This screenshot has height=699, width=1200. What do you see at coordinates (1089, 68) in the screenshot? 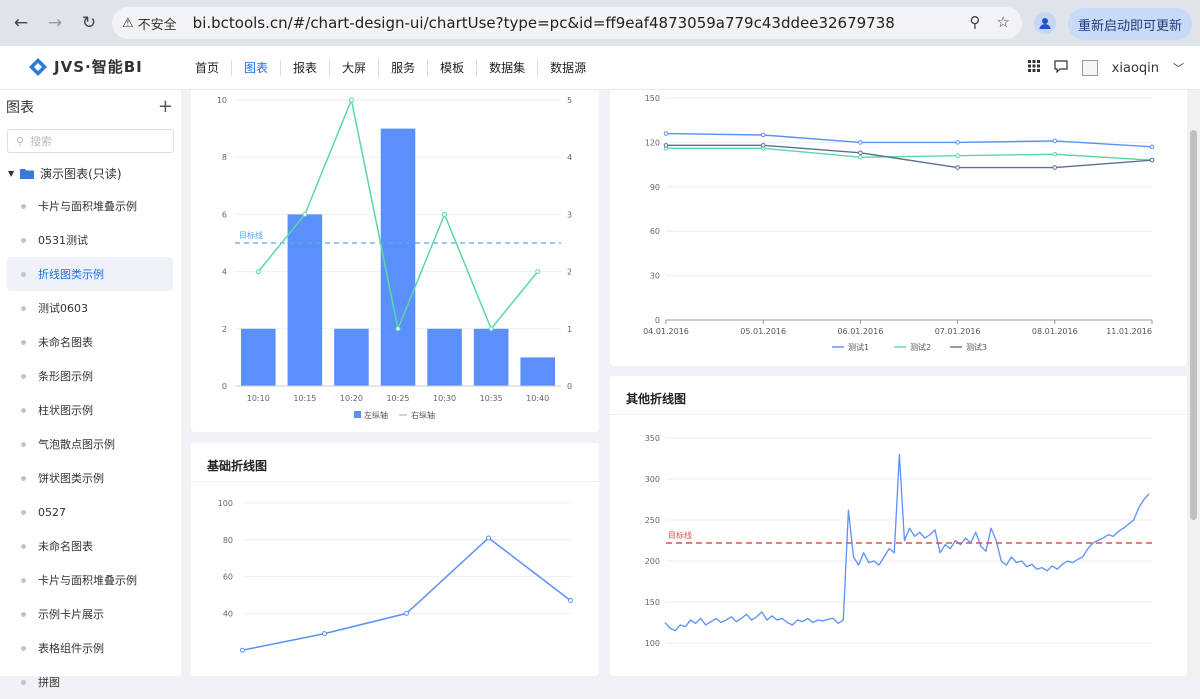
I see `user-avatar` at bounding box center [1089, 68].